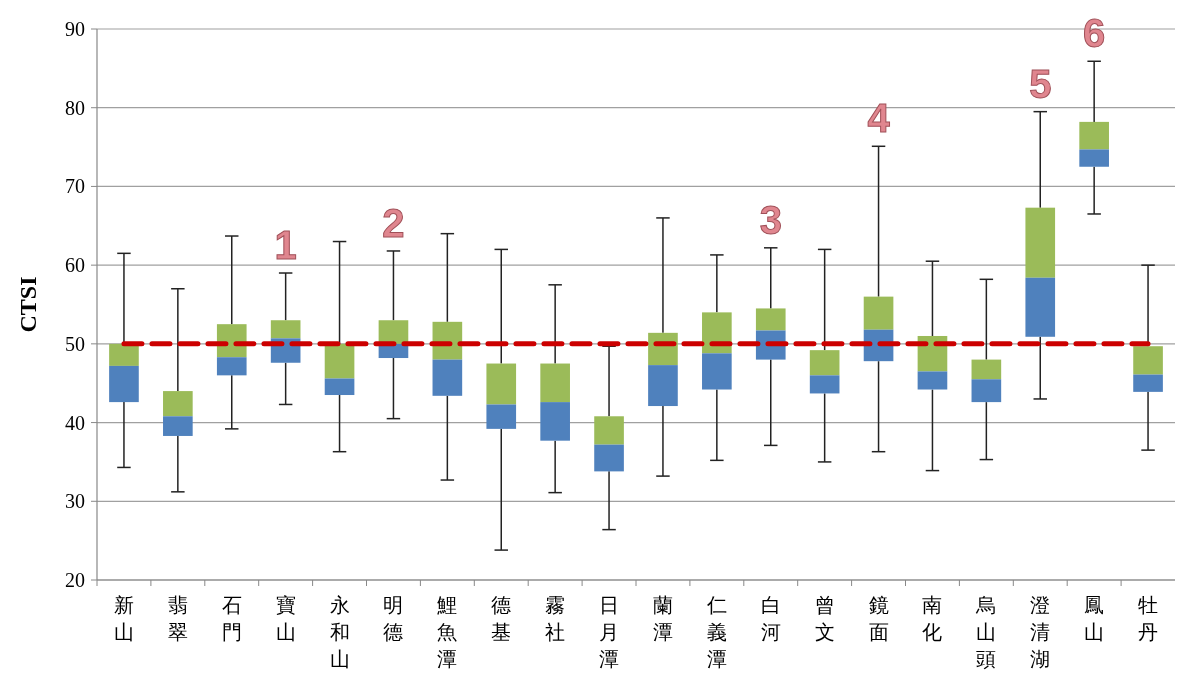  I want to click on x-tick-label: 明德, so click(393, 618).